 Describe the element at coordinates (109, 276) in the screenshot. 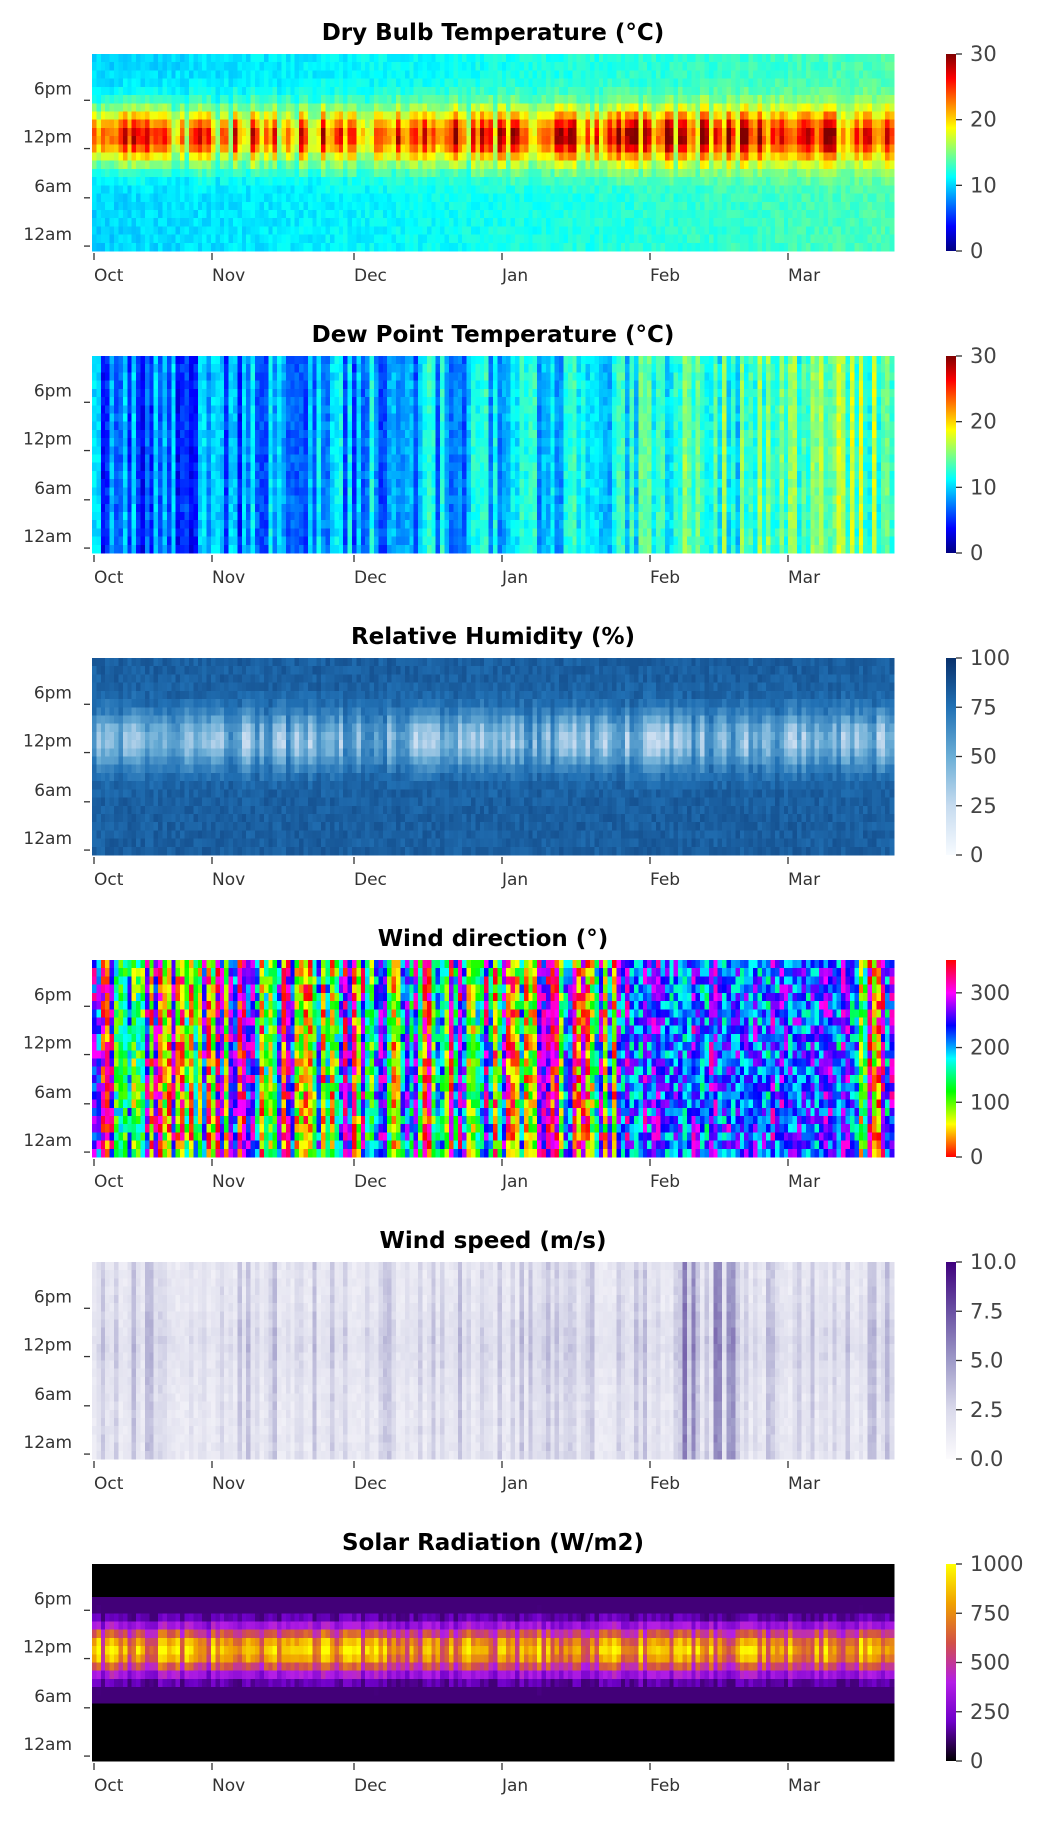

I see `x-tick-label: Oct` at that location.